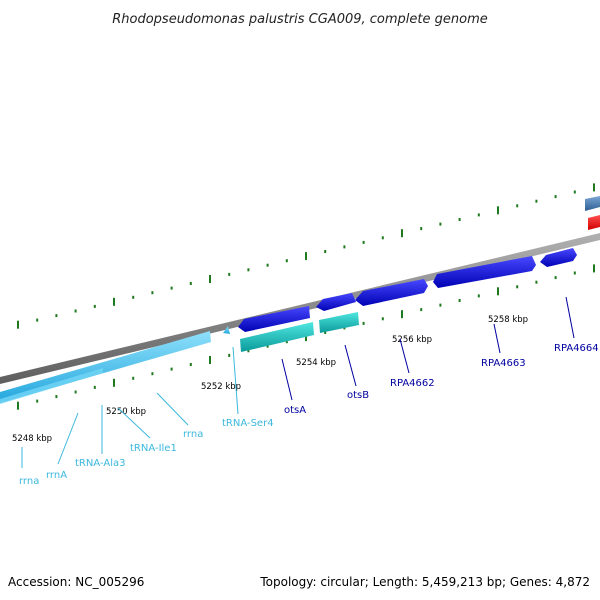 This screenshot has height=600, width=600. Describe the element at coordinates (576, 348) in the screenshot. I see `gene-label: RPA4664` at that location.